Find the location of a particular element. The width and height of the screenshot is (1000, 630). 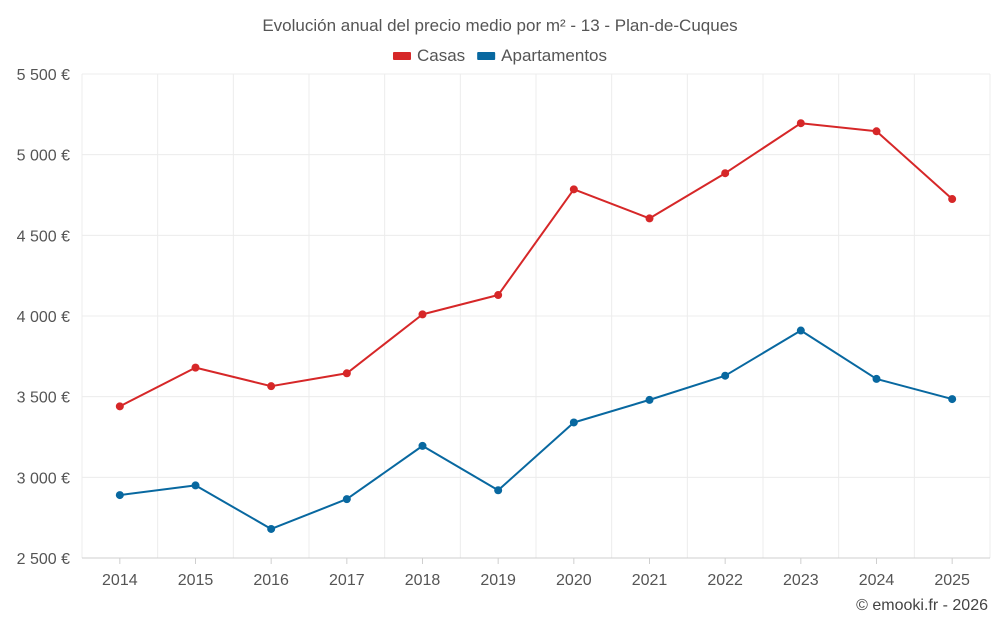

copyright-credit: © emooki.fr - 2026 is located at coordinates (922, 605).